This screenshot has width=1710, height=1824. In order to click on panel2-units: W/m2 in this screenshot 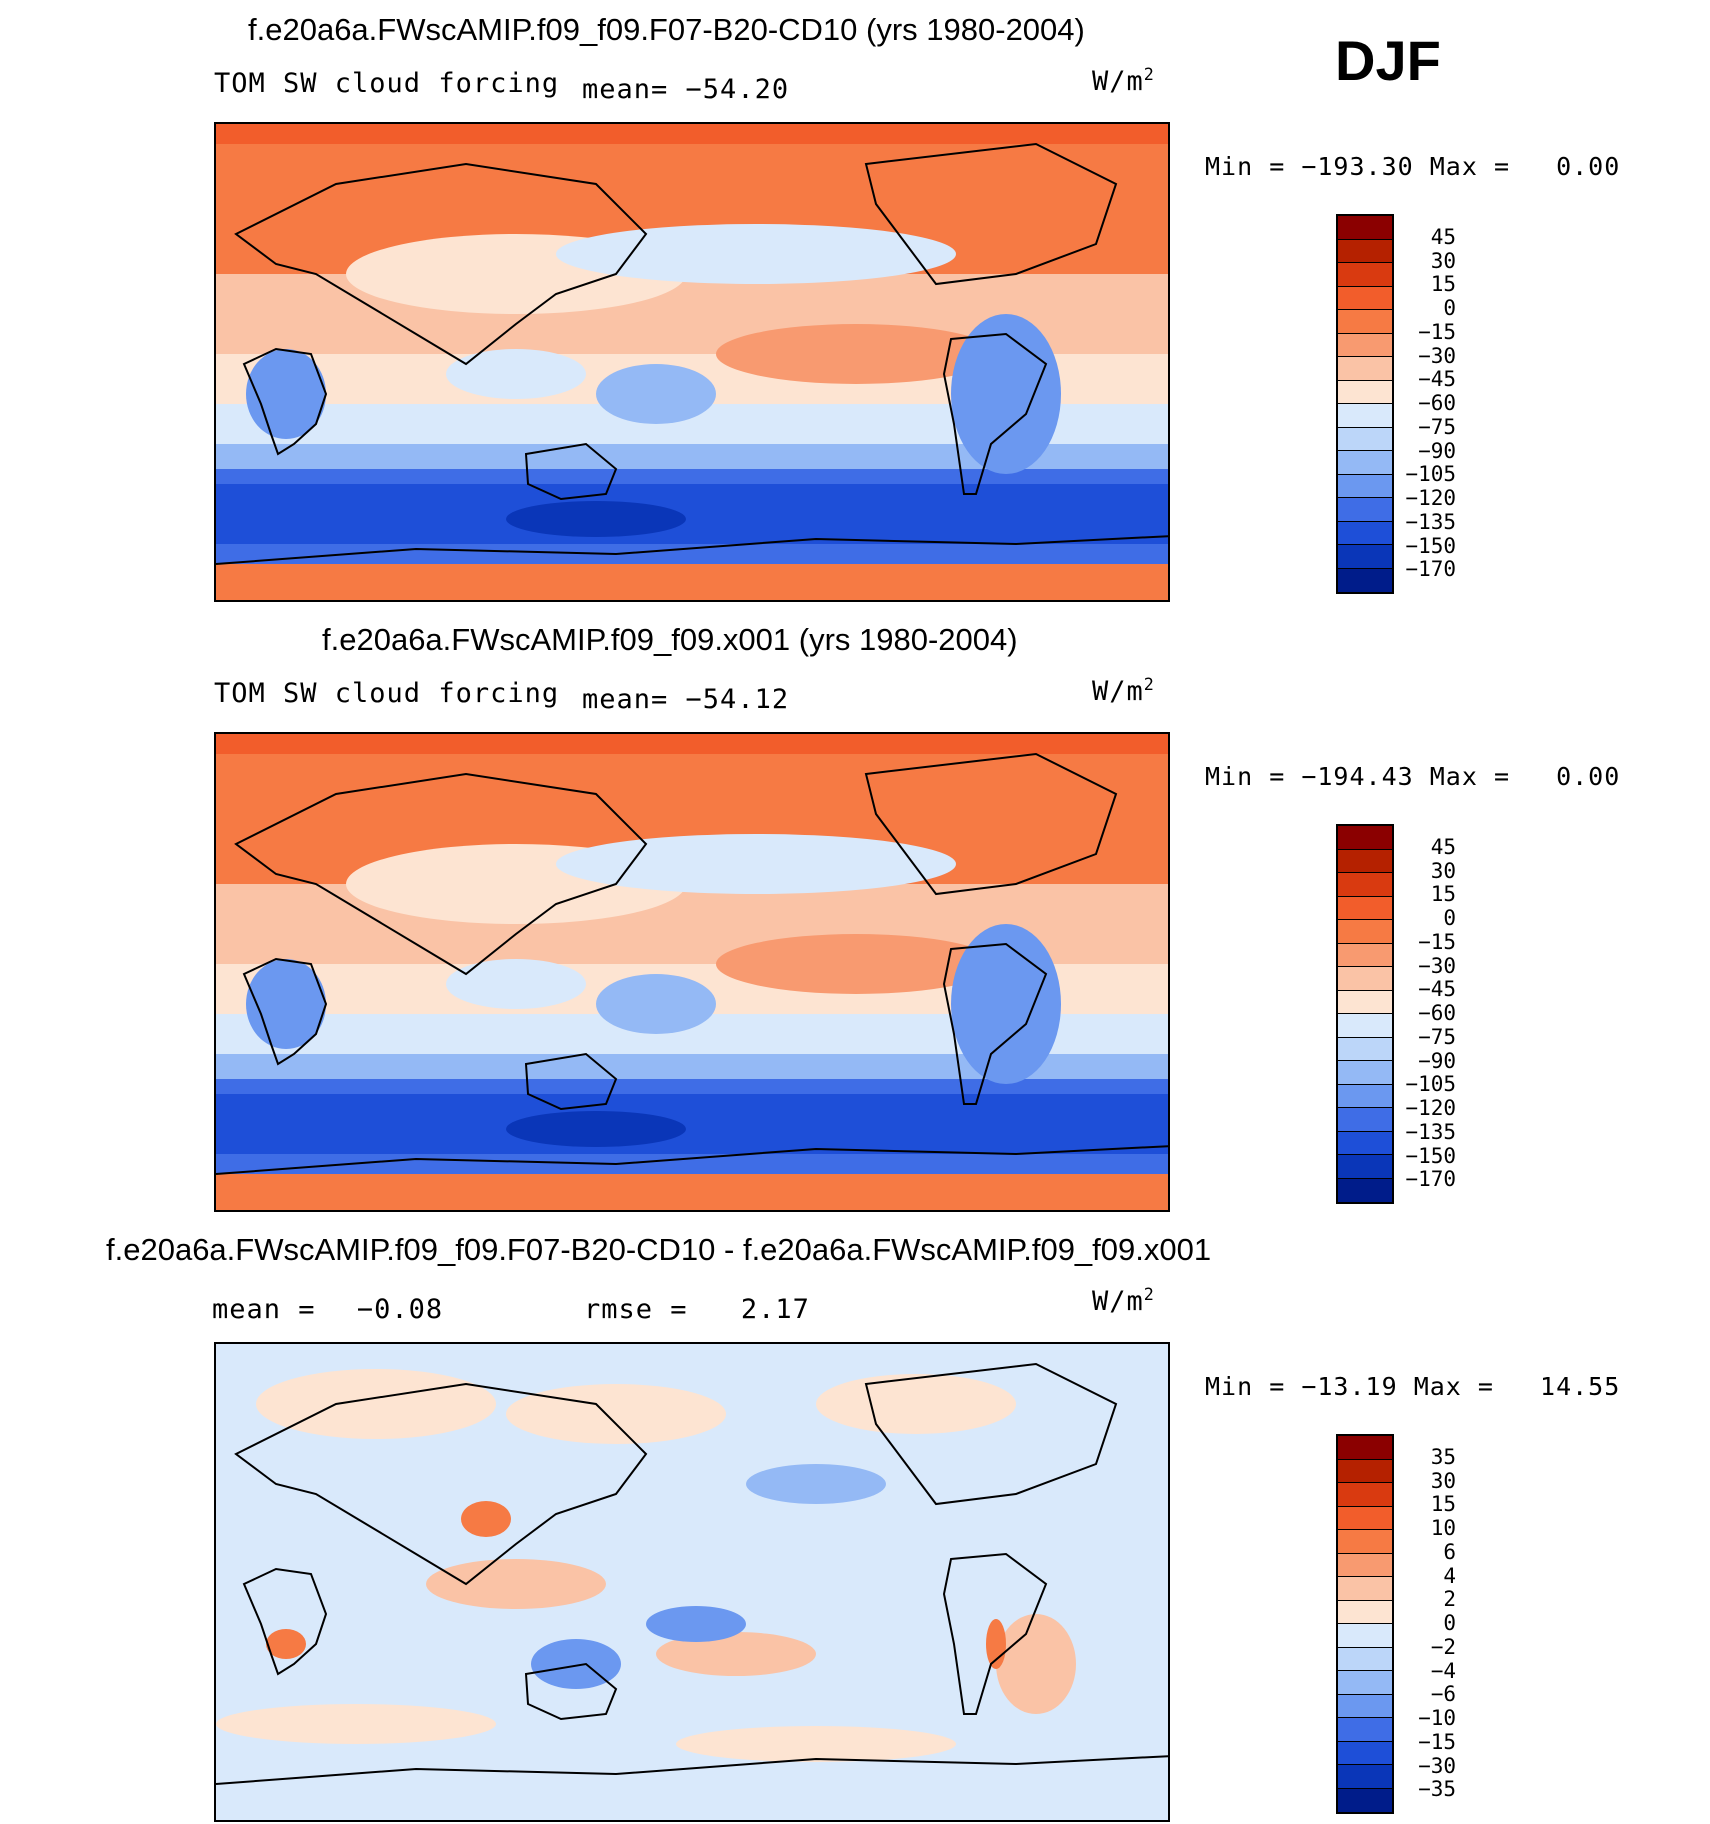, I will do `click(1123, 690)`.